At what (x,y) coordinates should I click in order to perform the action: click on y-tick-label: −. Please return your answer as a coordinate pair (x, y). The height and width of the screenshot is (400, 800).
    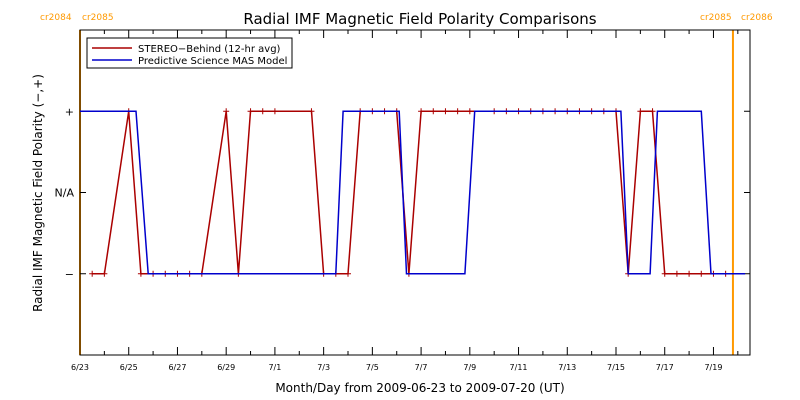
    Looking at the image, I should click on (69, 274).